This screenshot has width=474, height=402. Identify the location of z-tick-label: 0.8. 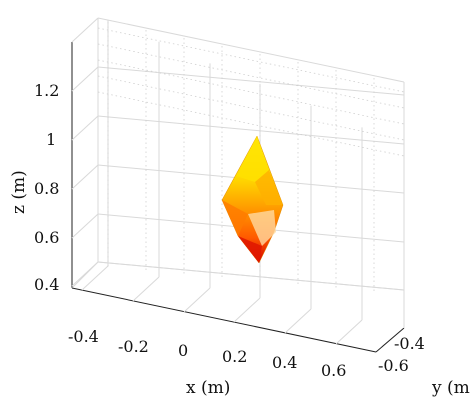
(46, 188).